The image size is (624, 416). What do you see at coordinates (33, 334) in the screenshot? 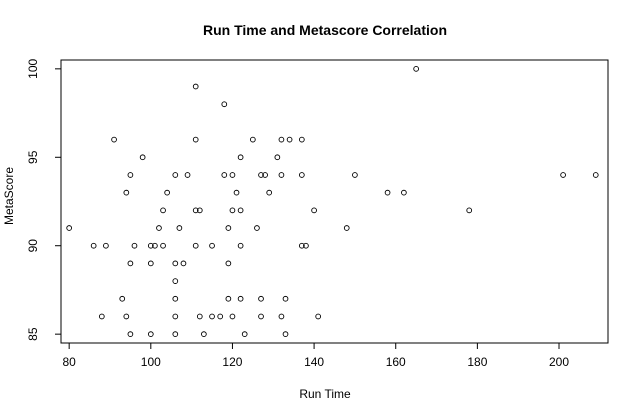
I see `y-tick-label: 85` at bounding box center [33, 334].